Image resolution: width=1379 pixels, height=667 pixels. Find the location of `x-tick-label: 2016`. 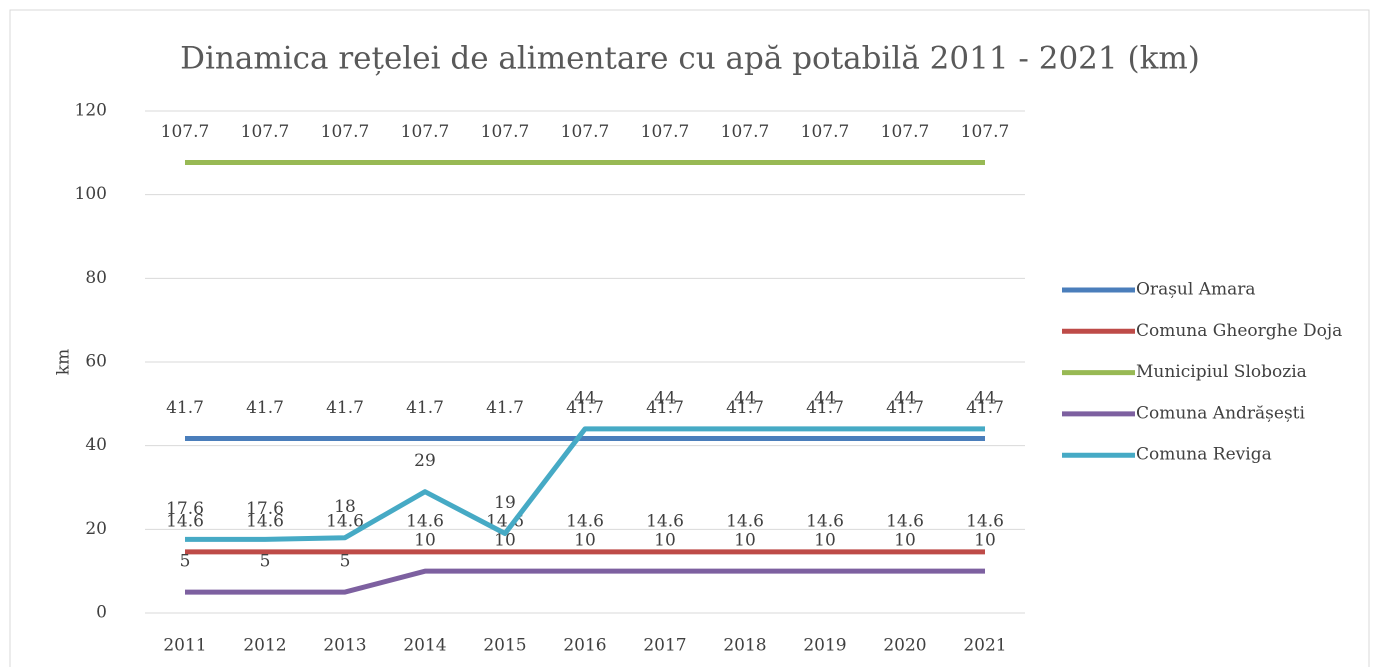

x-tick-label: 2016 is located at coordinates (584, 646).